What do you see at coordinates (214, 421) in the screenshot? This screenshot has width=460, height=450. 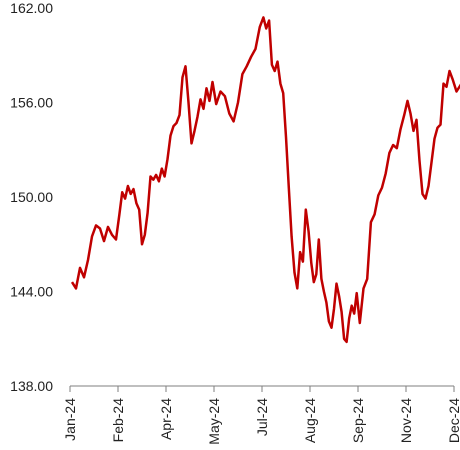 I see `x-tick-label: May-24` at bounding box center [214, 421].